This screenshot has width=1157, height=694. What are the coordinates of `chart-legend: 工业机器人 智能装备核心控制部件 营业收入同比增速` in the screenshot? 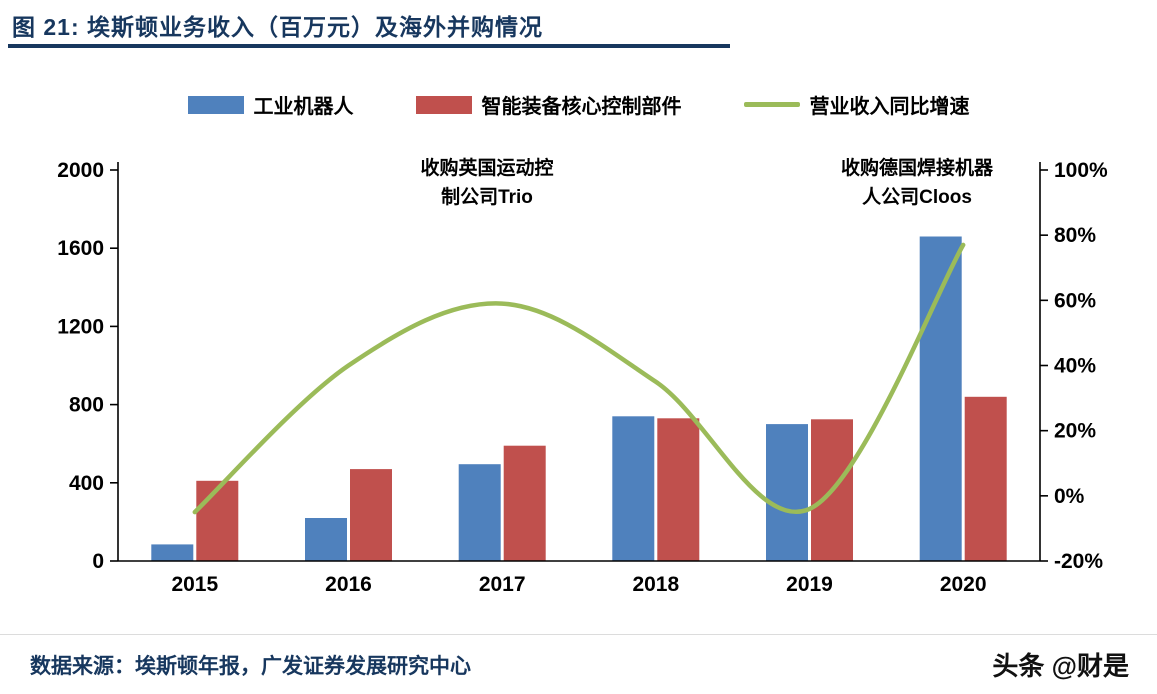 It's located at (578, 104).